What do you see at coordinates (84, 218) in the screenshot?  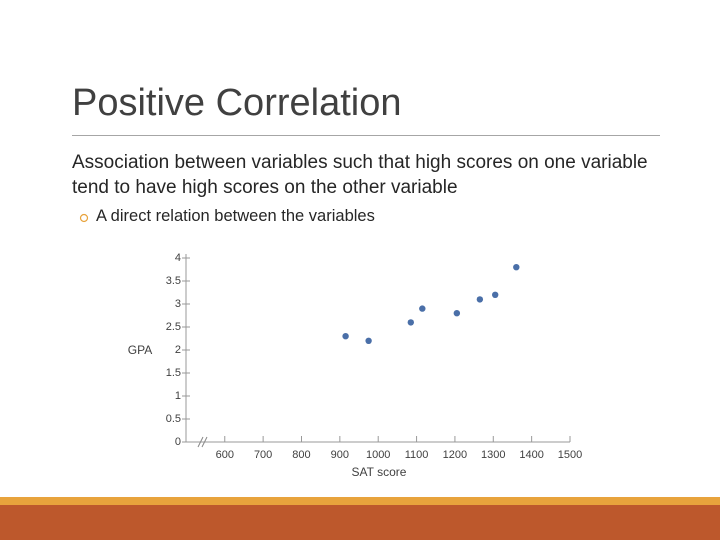 I see `bullet-marker` at bounding box center [84, 218].